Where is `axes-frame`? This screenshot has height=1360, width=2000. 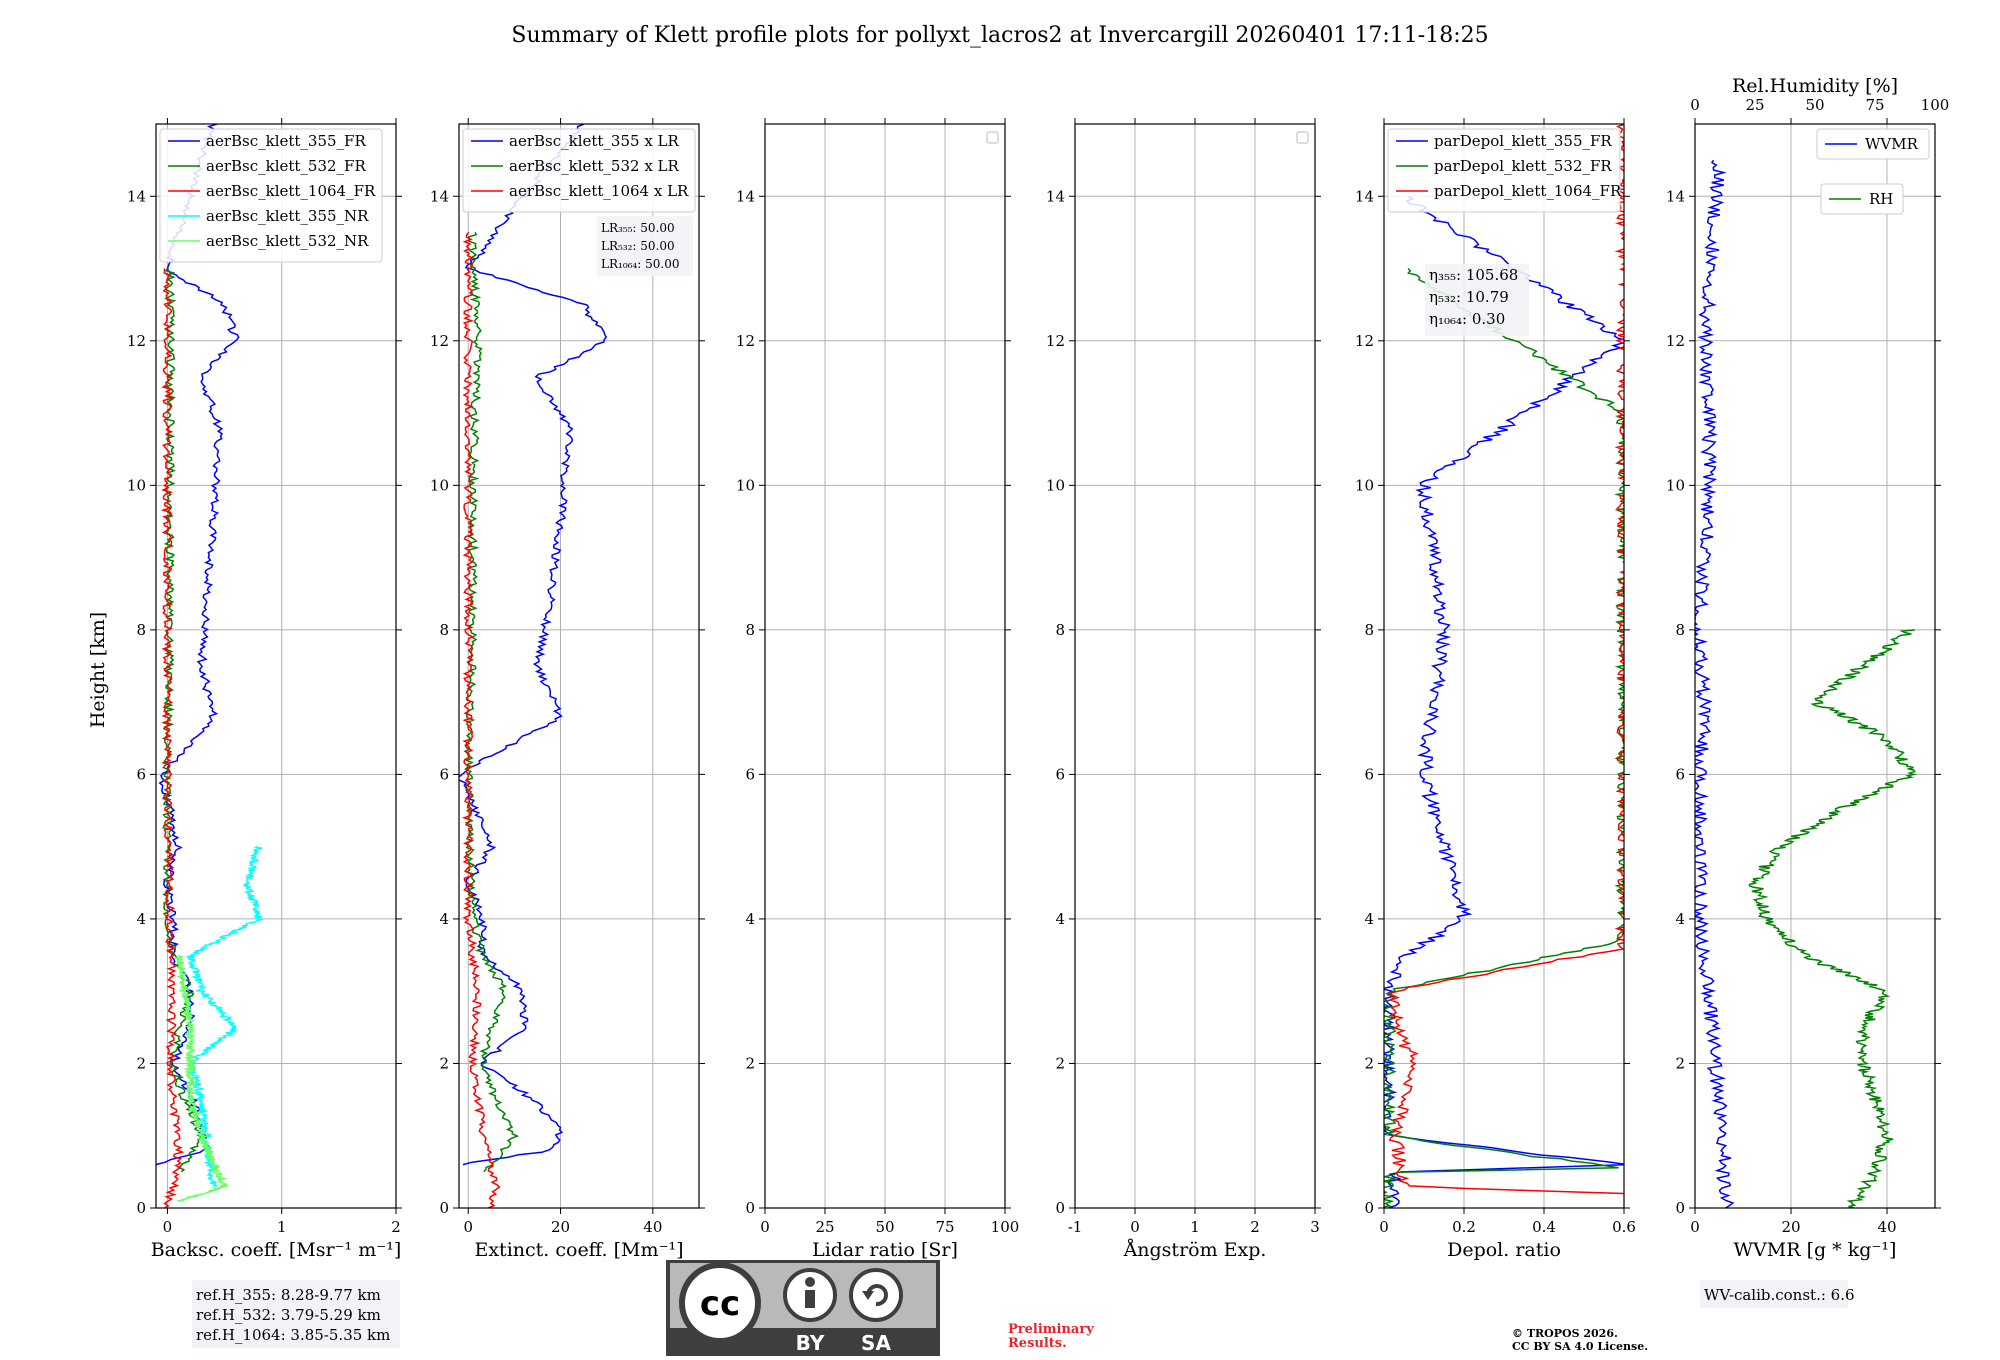
axes-frame is located at coordinates (1815, 666).